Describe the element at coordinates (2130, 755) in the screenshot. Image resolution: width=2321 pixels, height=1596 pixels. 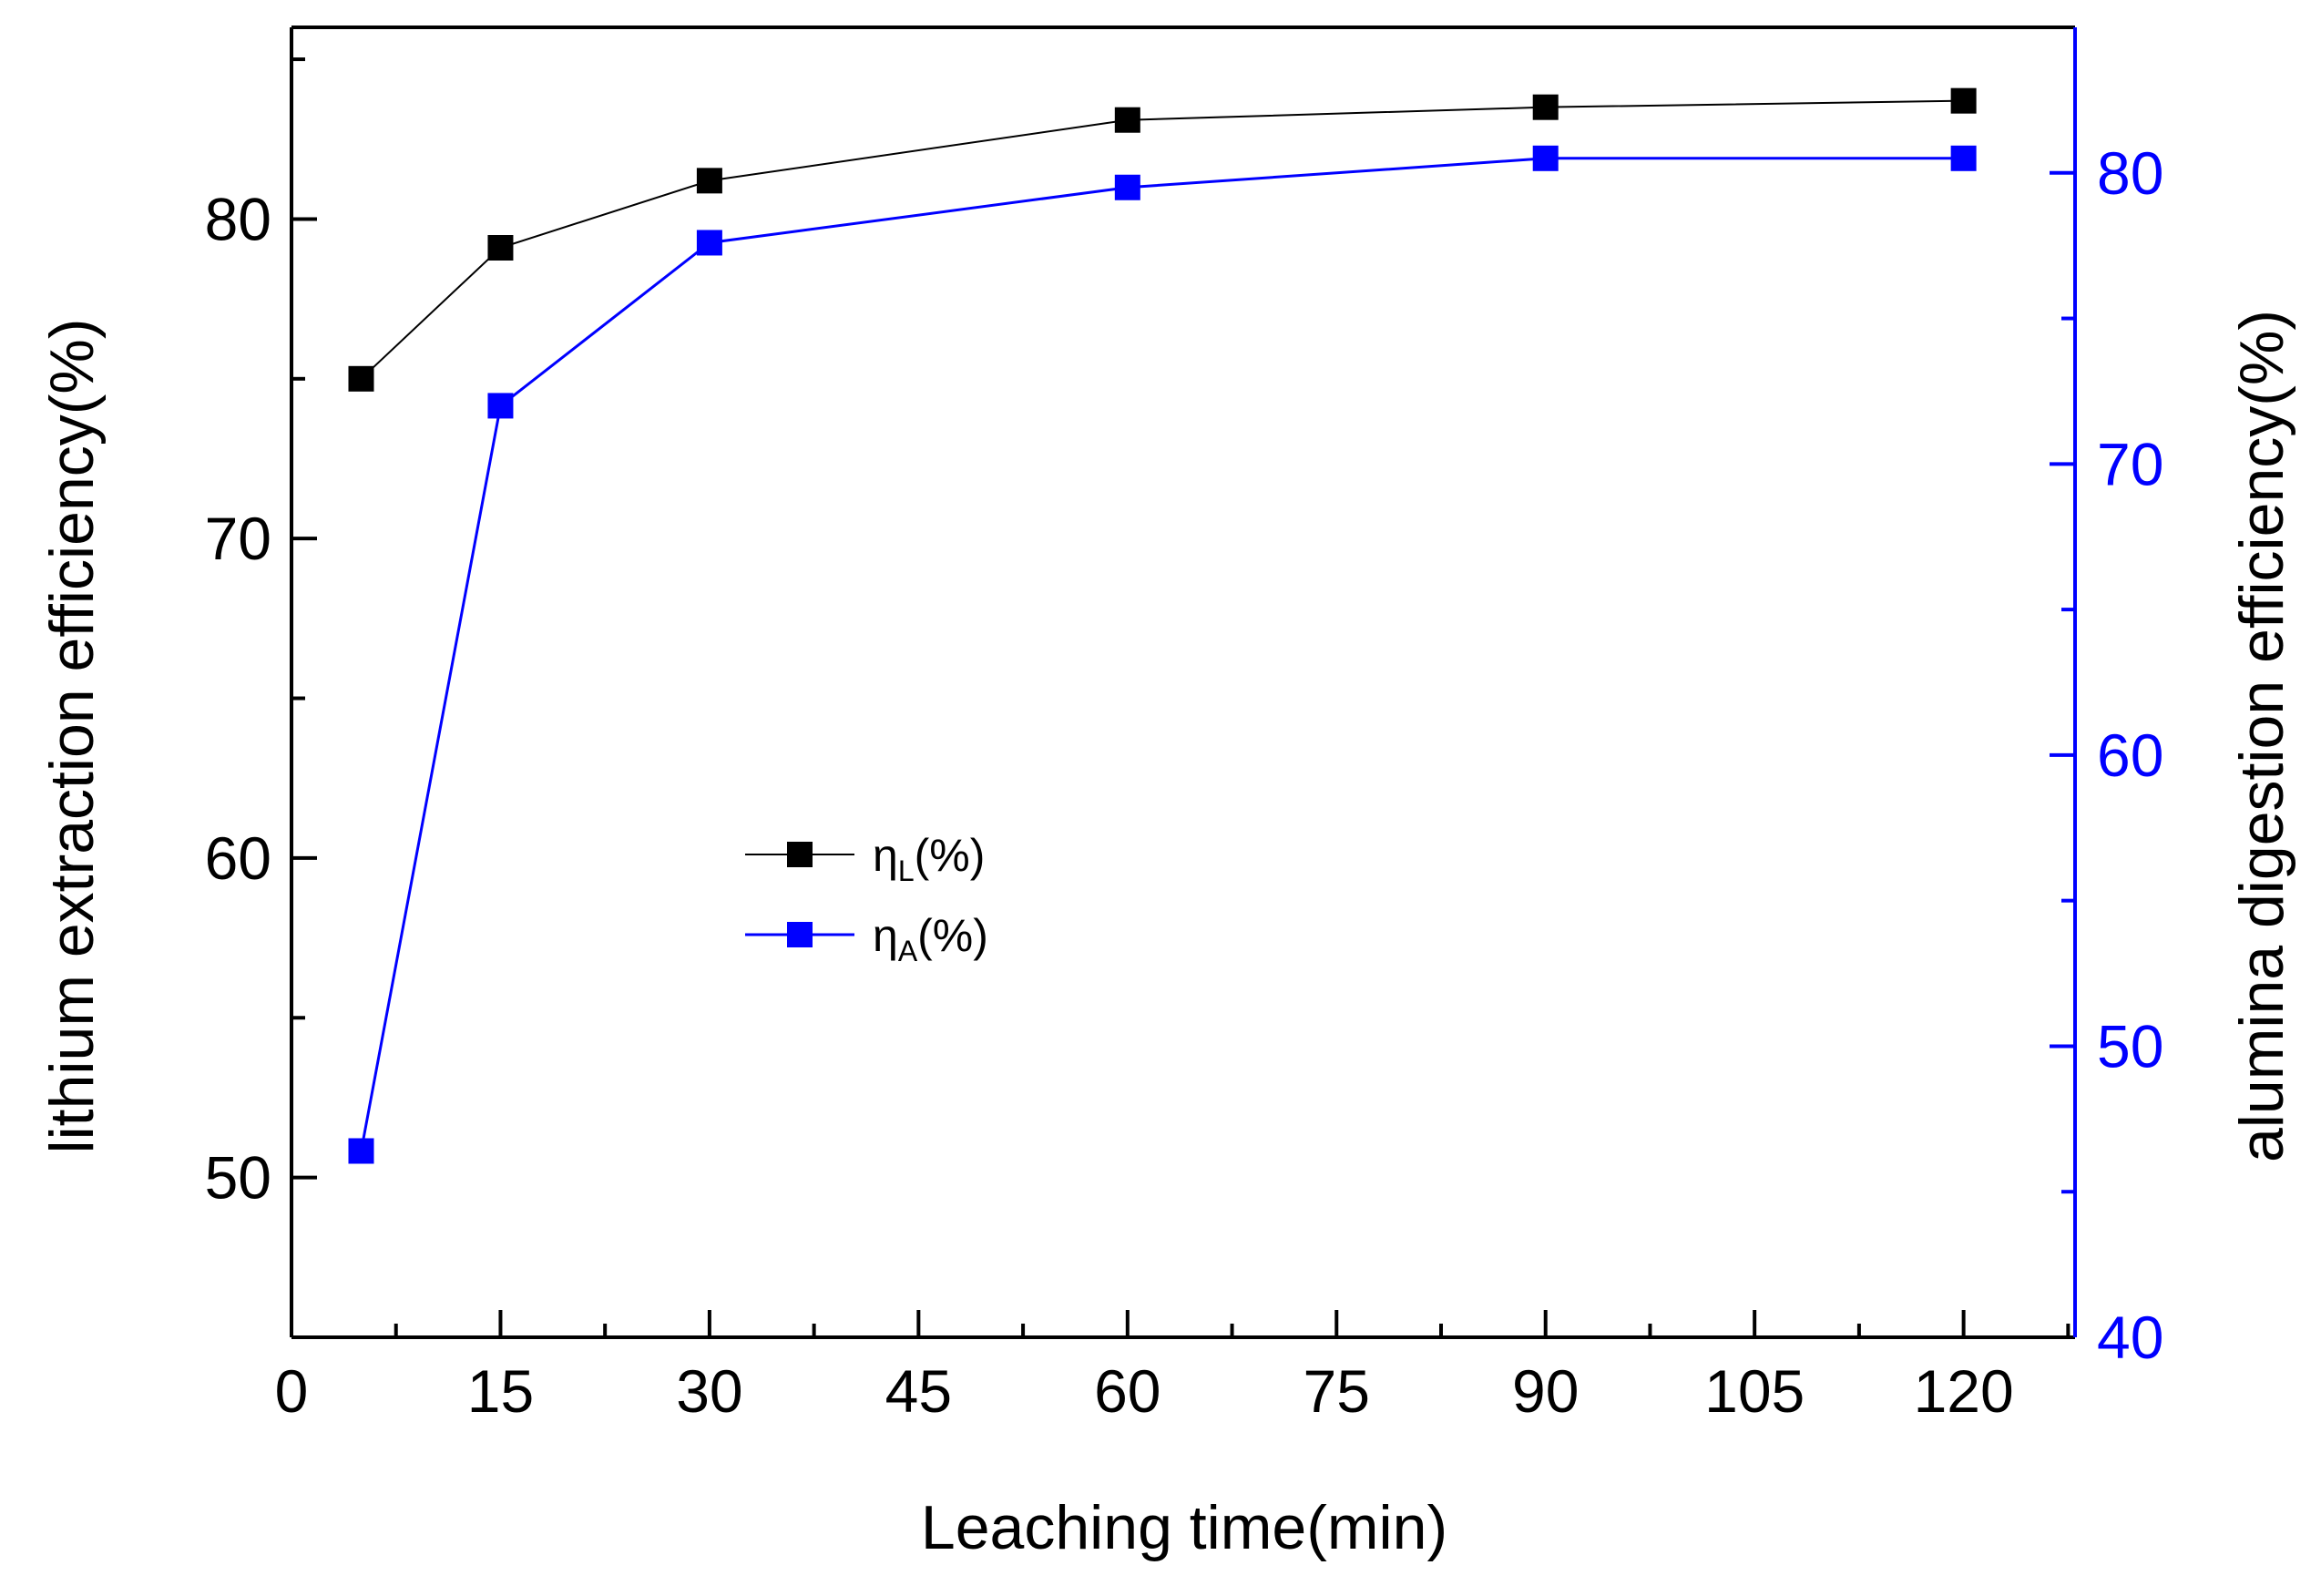
I see `y2-tick-label: 60` at that location.